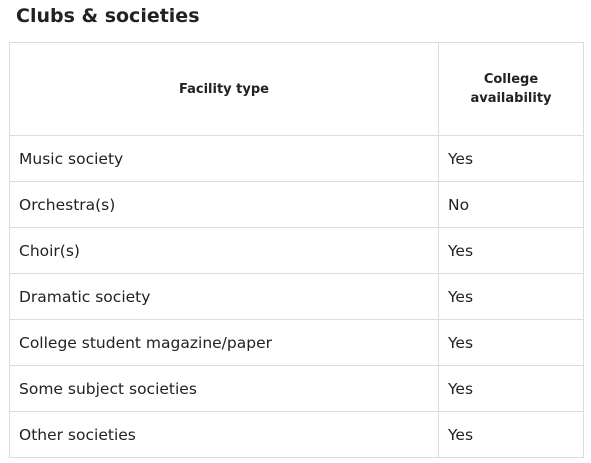 The height and width of the screenshot is (463, 591). I want to click on column-header-availability-line2: availability, so click(511, 98).